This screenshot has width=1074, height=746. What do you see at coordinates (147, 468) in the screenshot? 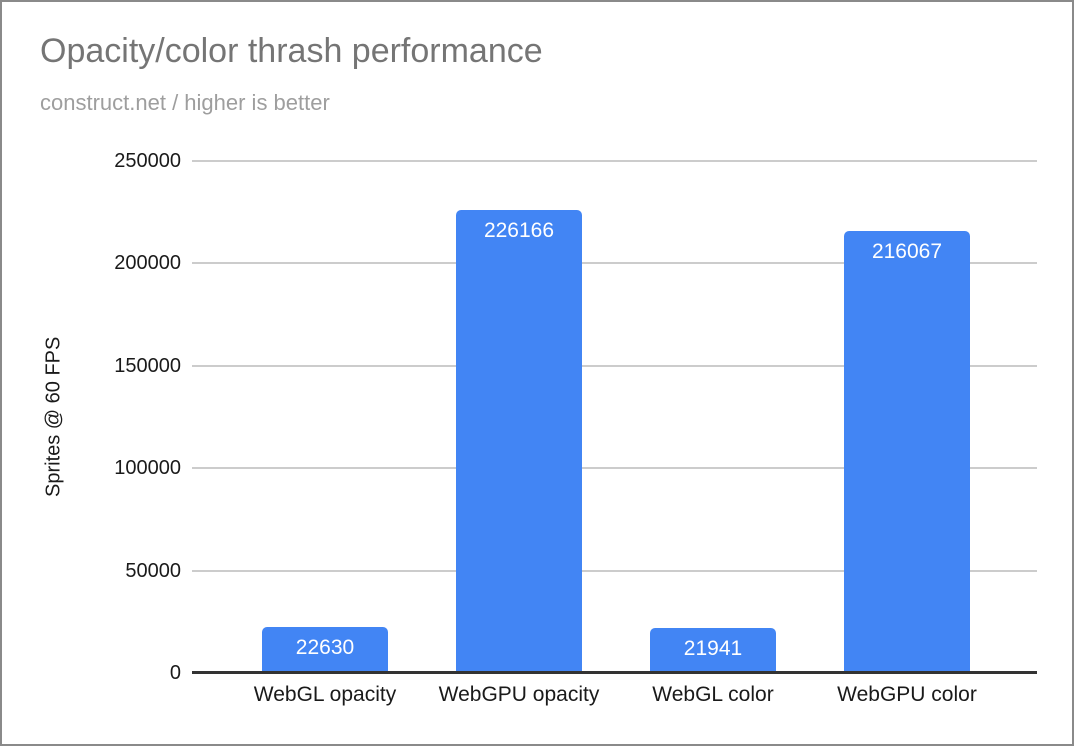
I see `y-tick-label: 100000` at bounding box center [147, 468].